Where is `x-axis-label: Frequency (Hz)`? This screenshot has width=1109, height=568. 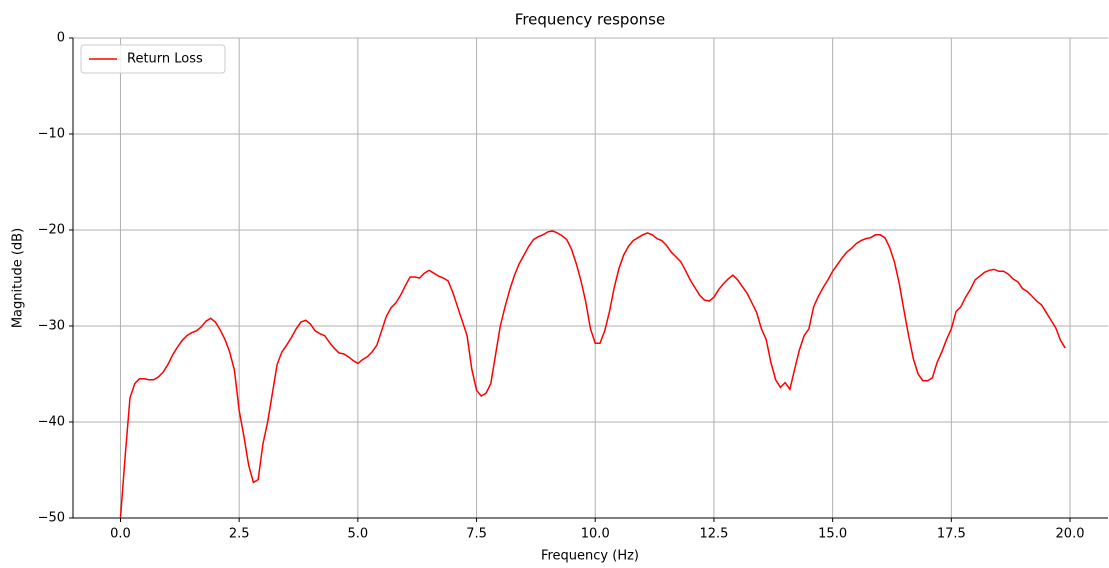 x-axis-label: Frequency (Hz) is located at coordinates (590, 556).